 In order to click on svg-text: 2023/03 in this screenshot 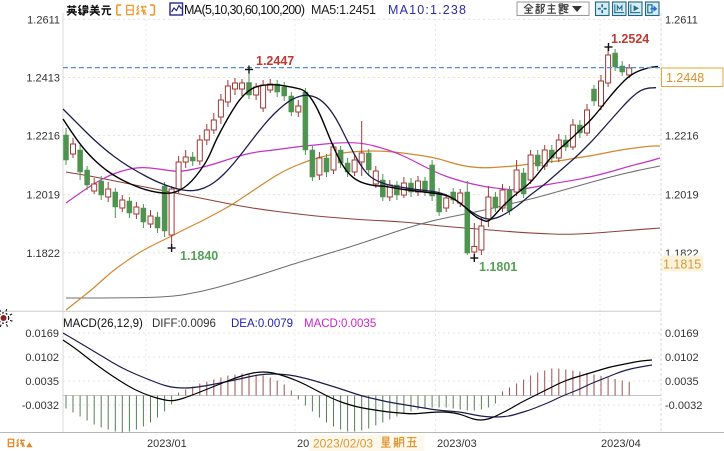, I will do `click(457, 444)`.